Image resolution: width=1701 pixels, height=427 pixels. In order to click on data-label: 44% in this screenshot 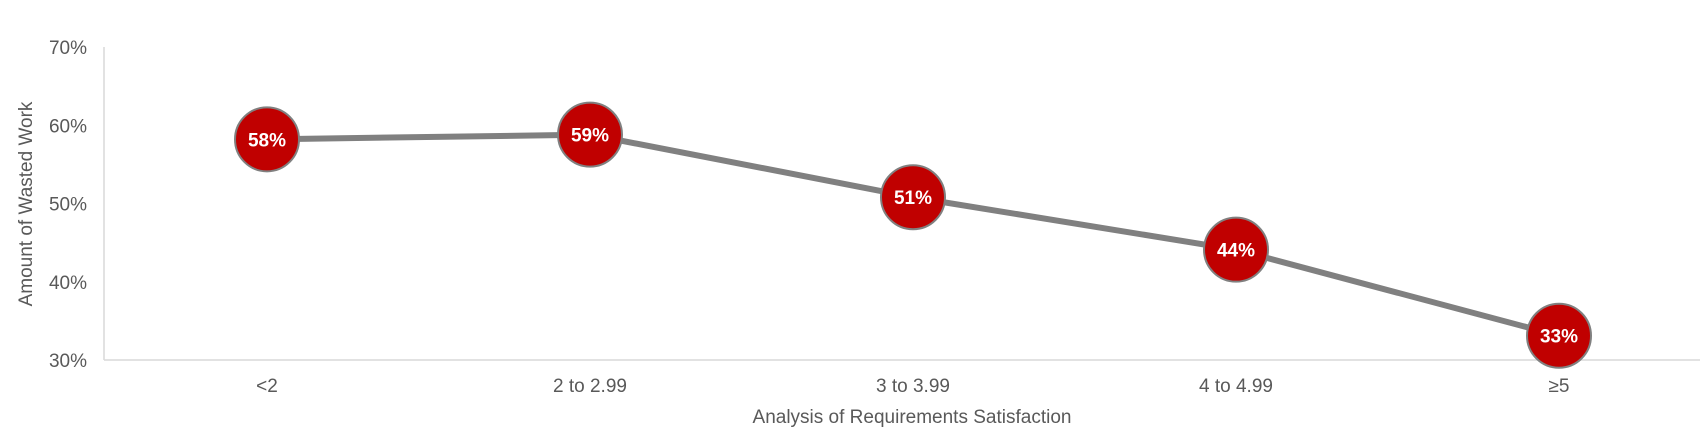, I will do `click(1236, 251)`.